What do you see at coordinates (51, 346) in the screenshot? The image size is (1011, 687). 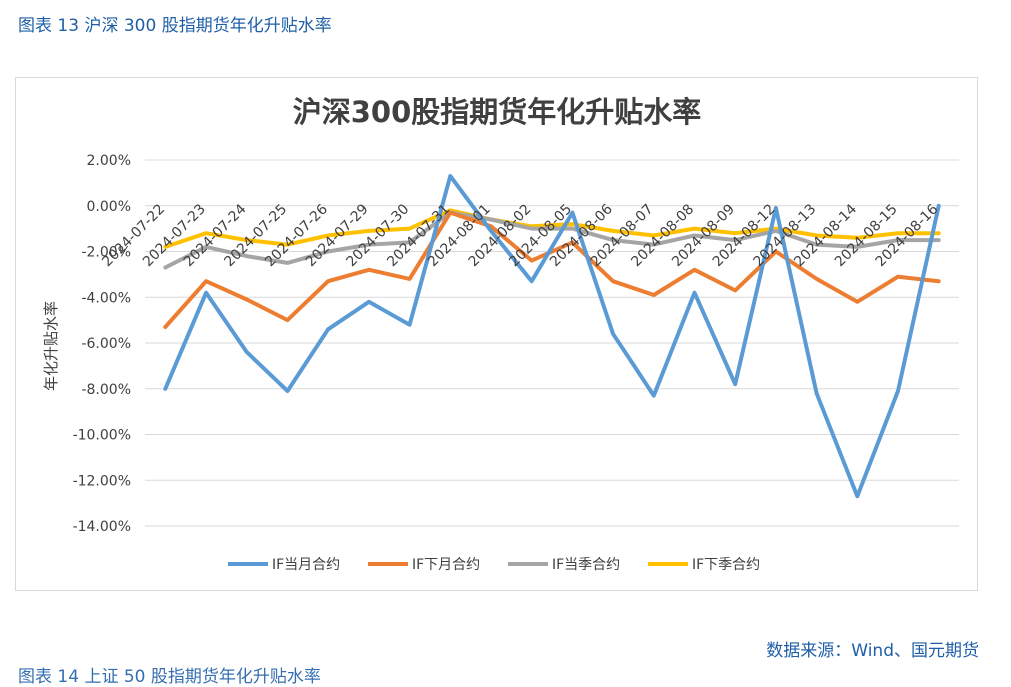 I see `y-axis-label: 年化升贴水率` at bounding box center [51, 346].